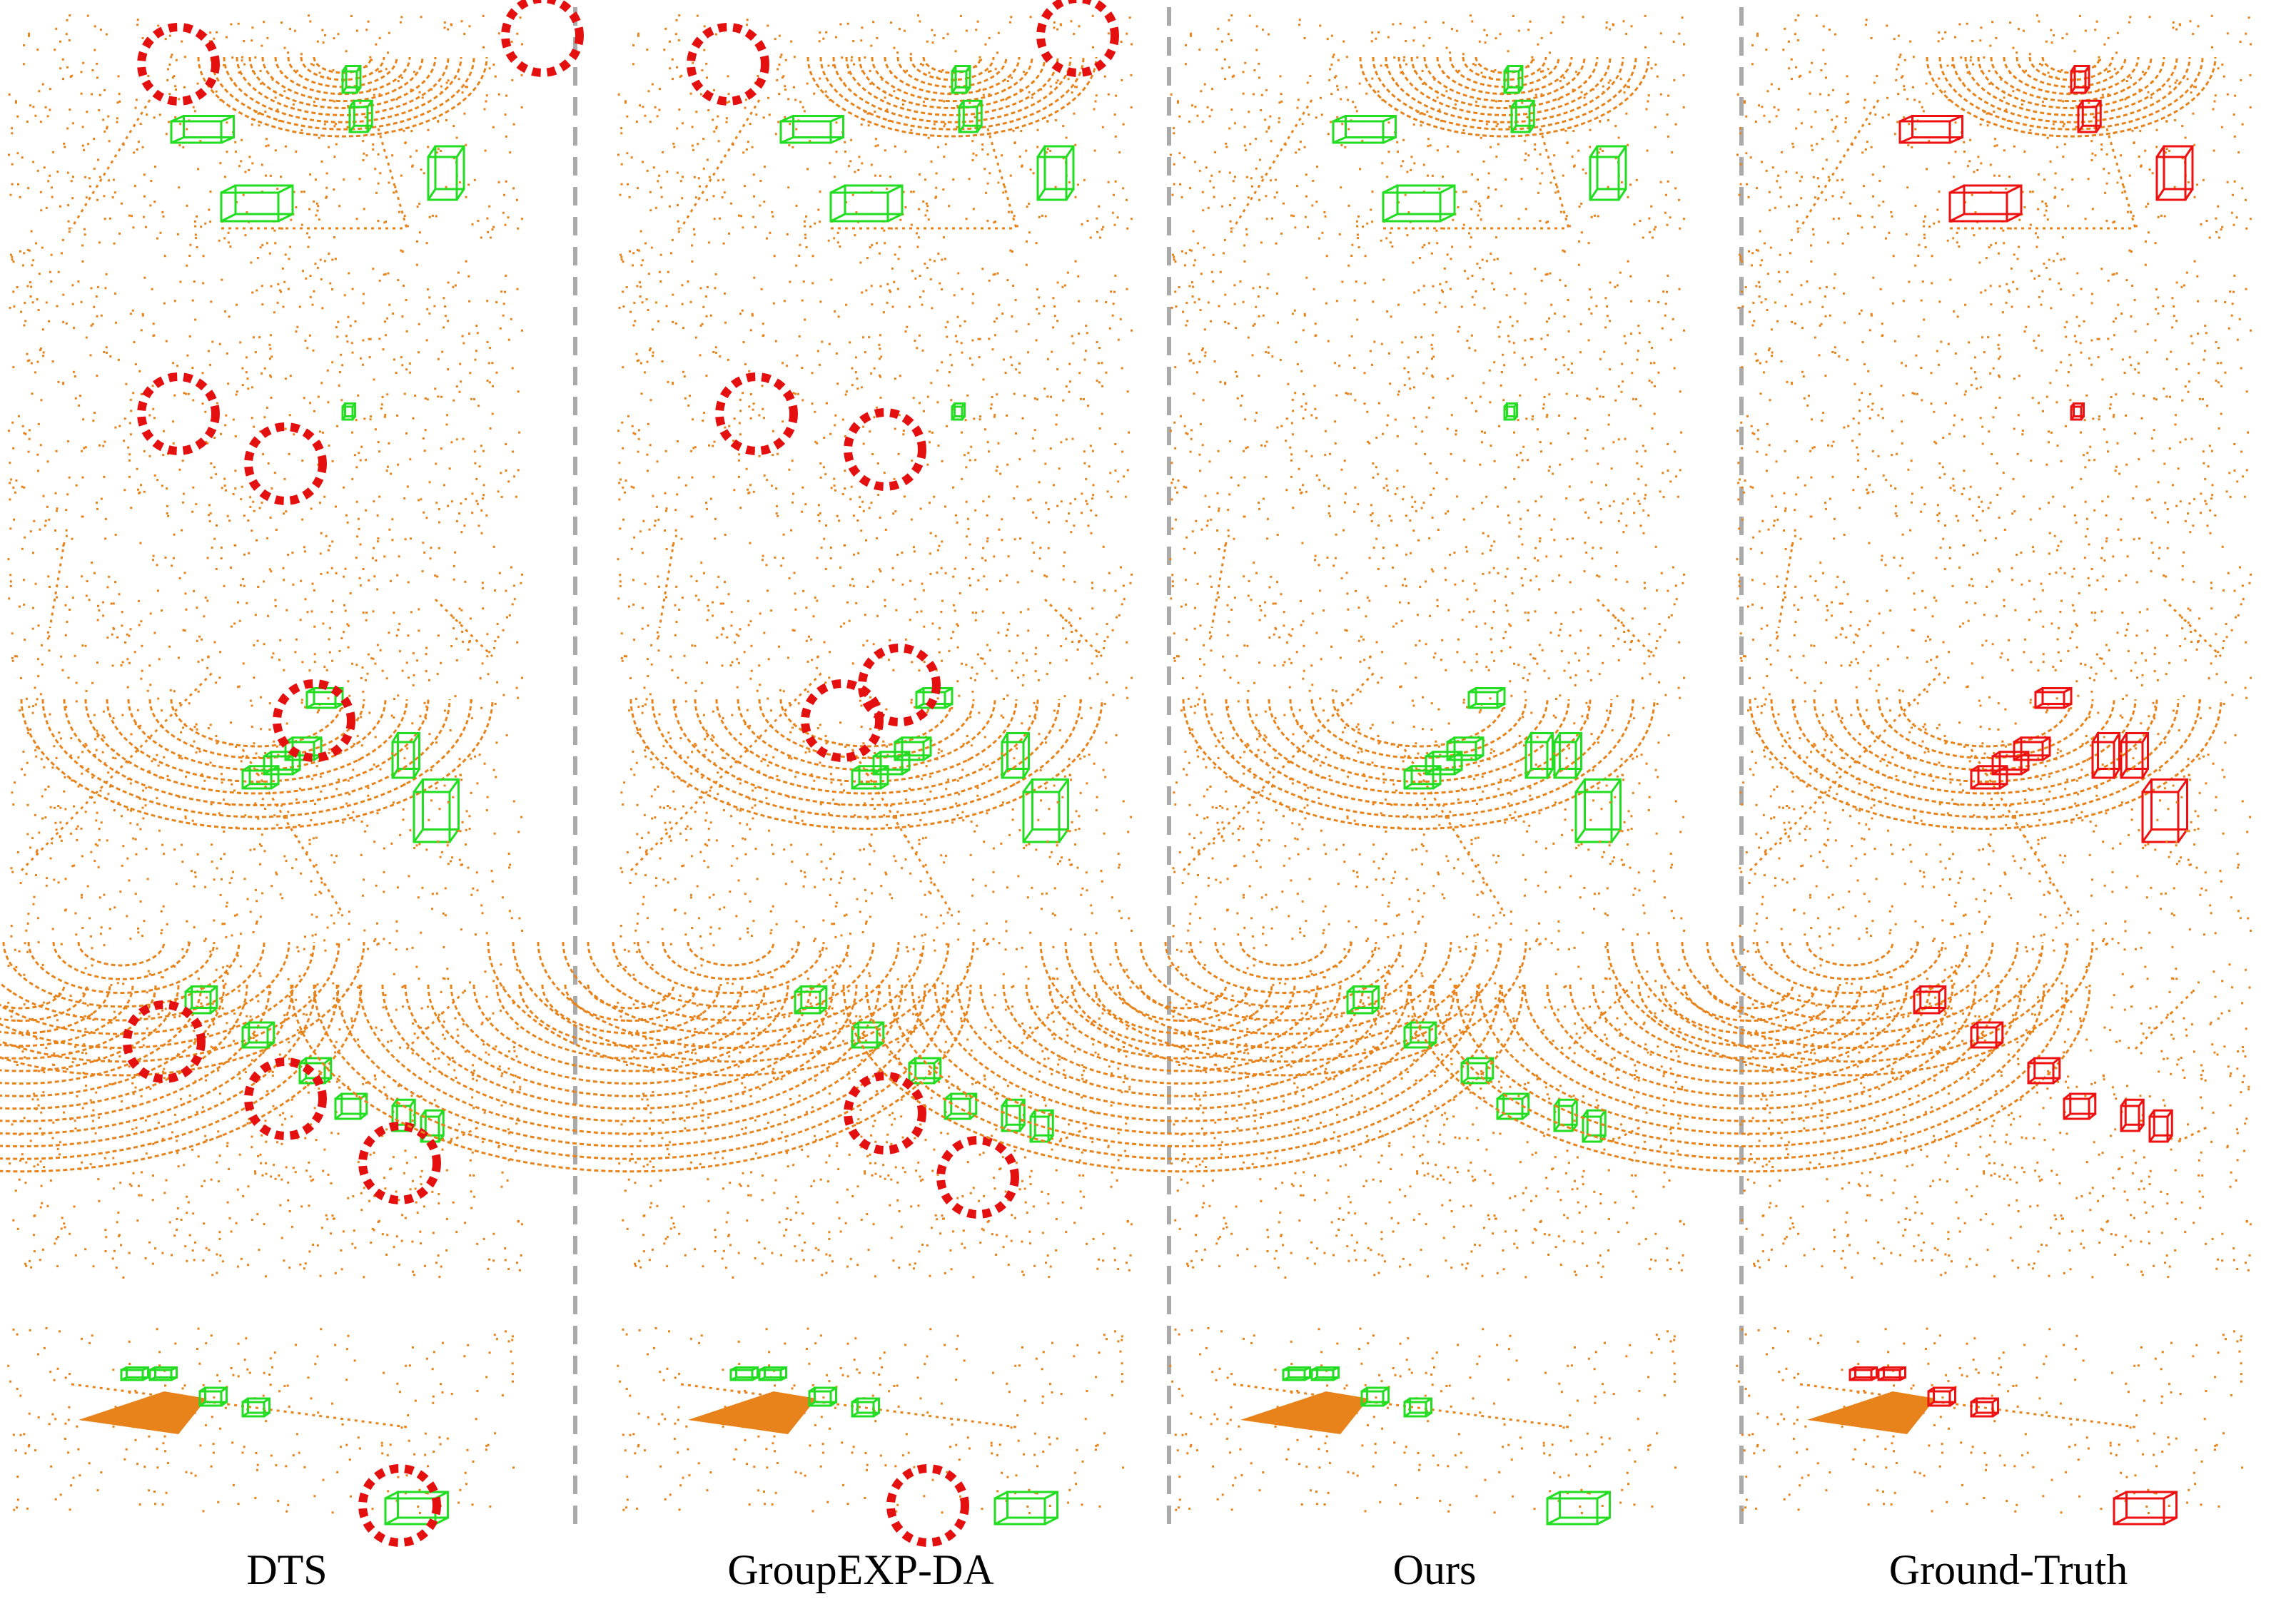 This screenshot has width=2296, height=1609. I want to click on panel-r5-c4, so click(1989, 1426).